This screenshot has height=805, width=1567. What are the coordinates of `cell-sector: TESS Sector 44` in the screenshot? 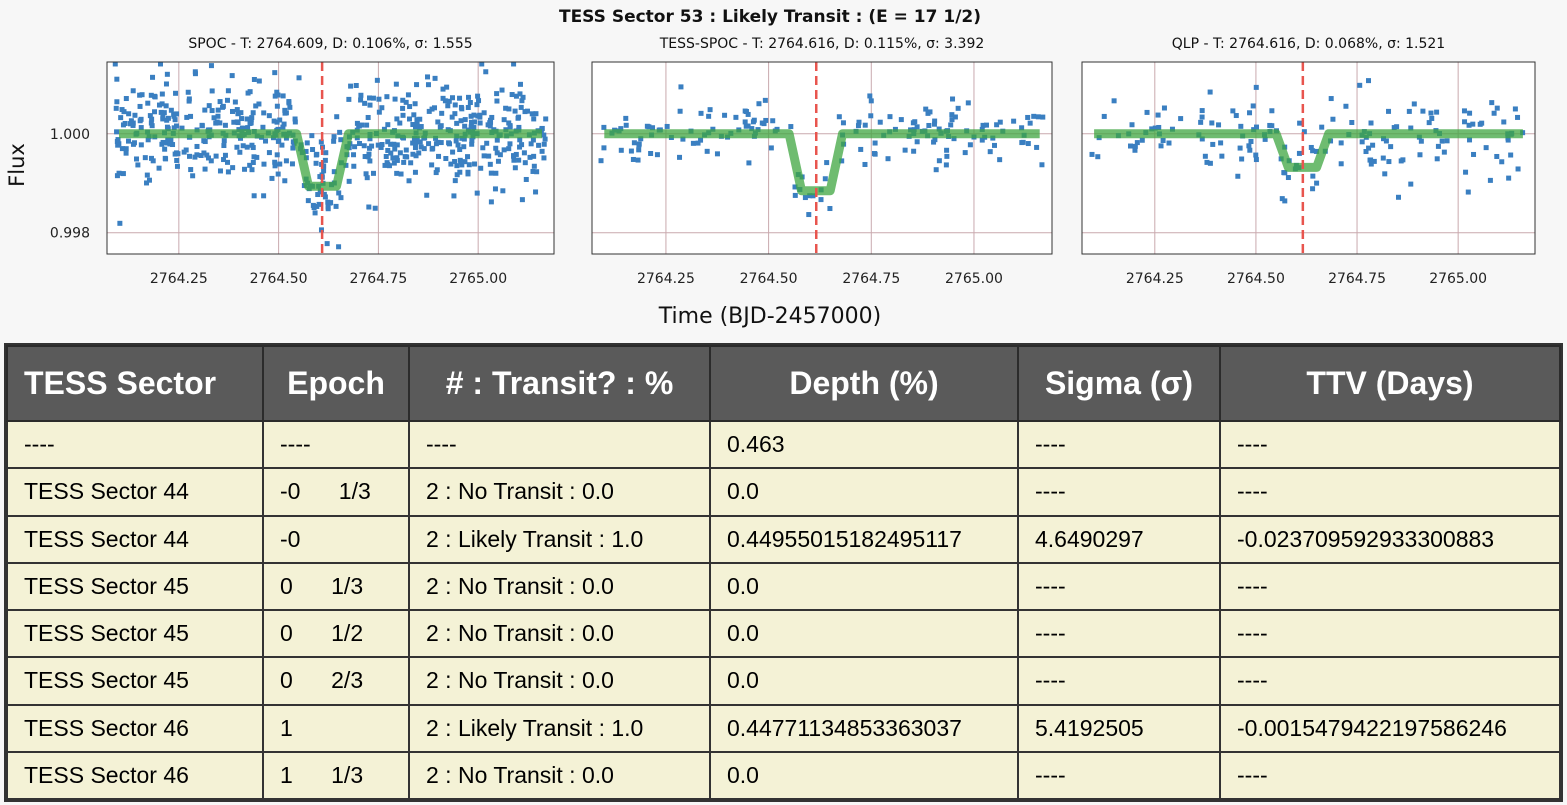 It's located at (135, 492).